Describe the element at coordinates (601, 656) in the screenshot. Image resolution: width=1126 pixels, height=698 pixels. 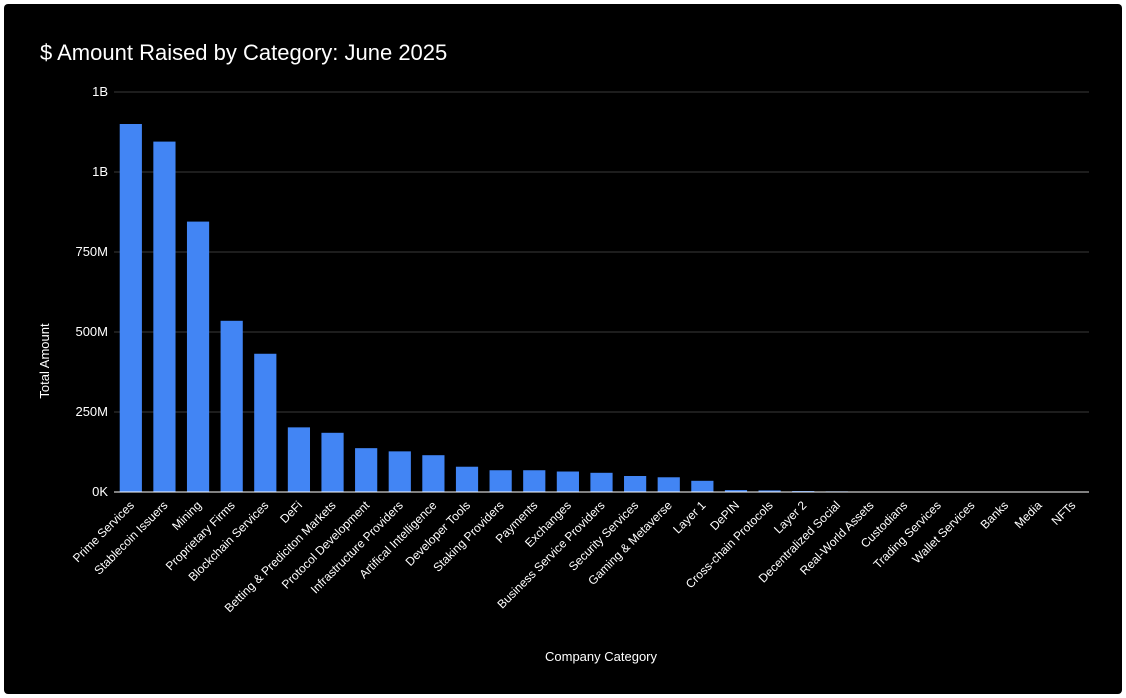
I see `x-axis-label: Company Category` at that location.